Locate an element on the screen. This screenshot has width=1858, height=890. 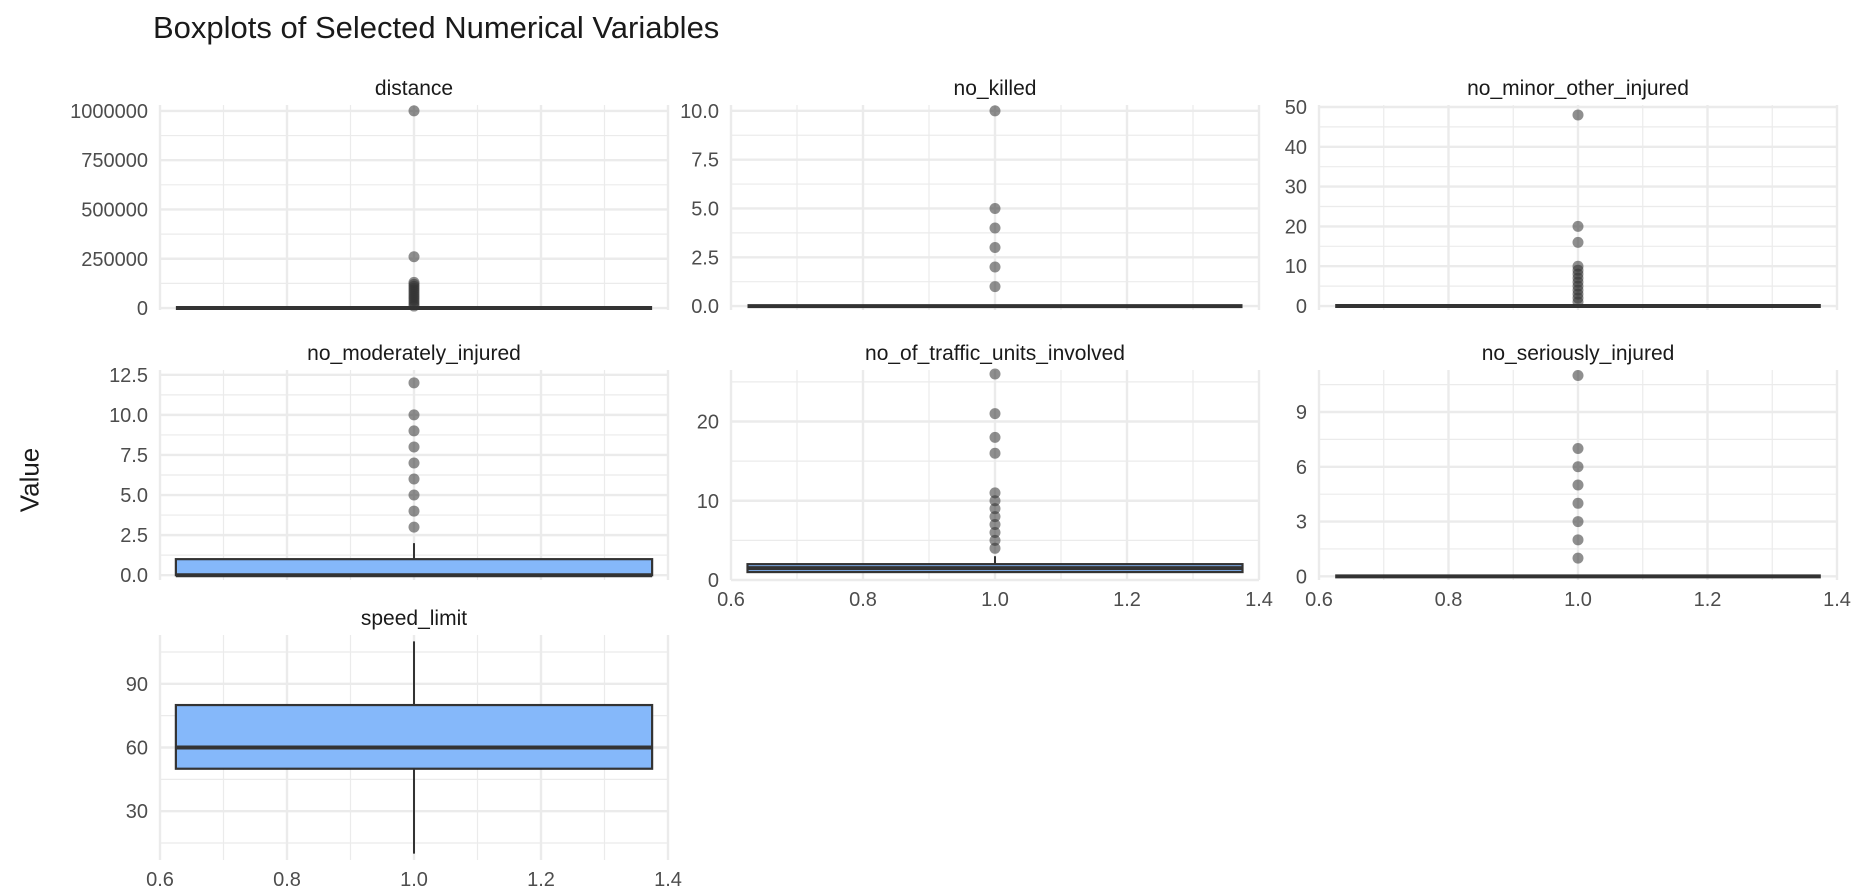
facet-no-seriously-injured: 0.6 0.8 1.0 1.2 1.4 0 3 6 9 no_seriously_injured is located at coordinates (1573, 476).